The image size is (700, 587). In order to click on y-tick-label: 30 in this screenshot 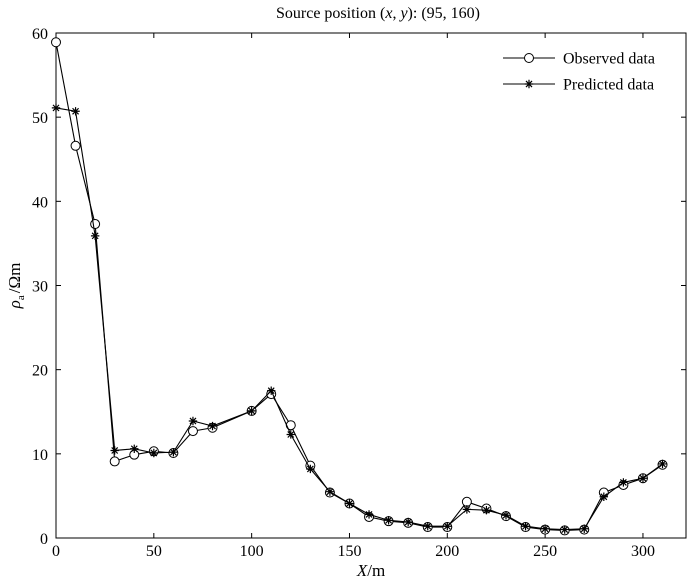, I will do `click(40, 287)`.